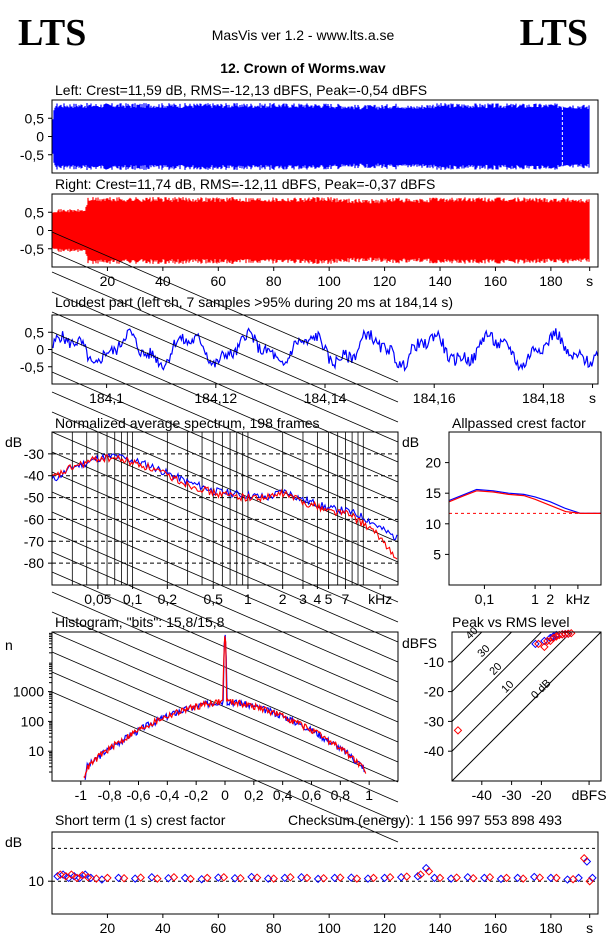  I want to click on x-tick-label: -0,8, so click(110, 795).